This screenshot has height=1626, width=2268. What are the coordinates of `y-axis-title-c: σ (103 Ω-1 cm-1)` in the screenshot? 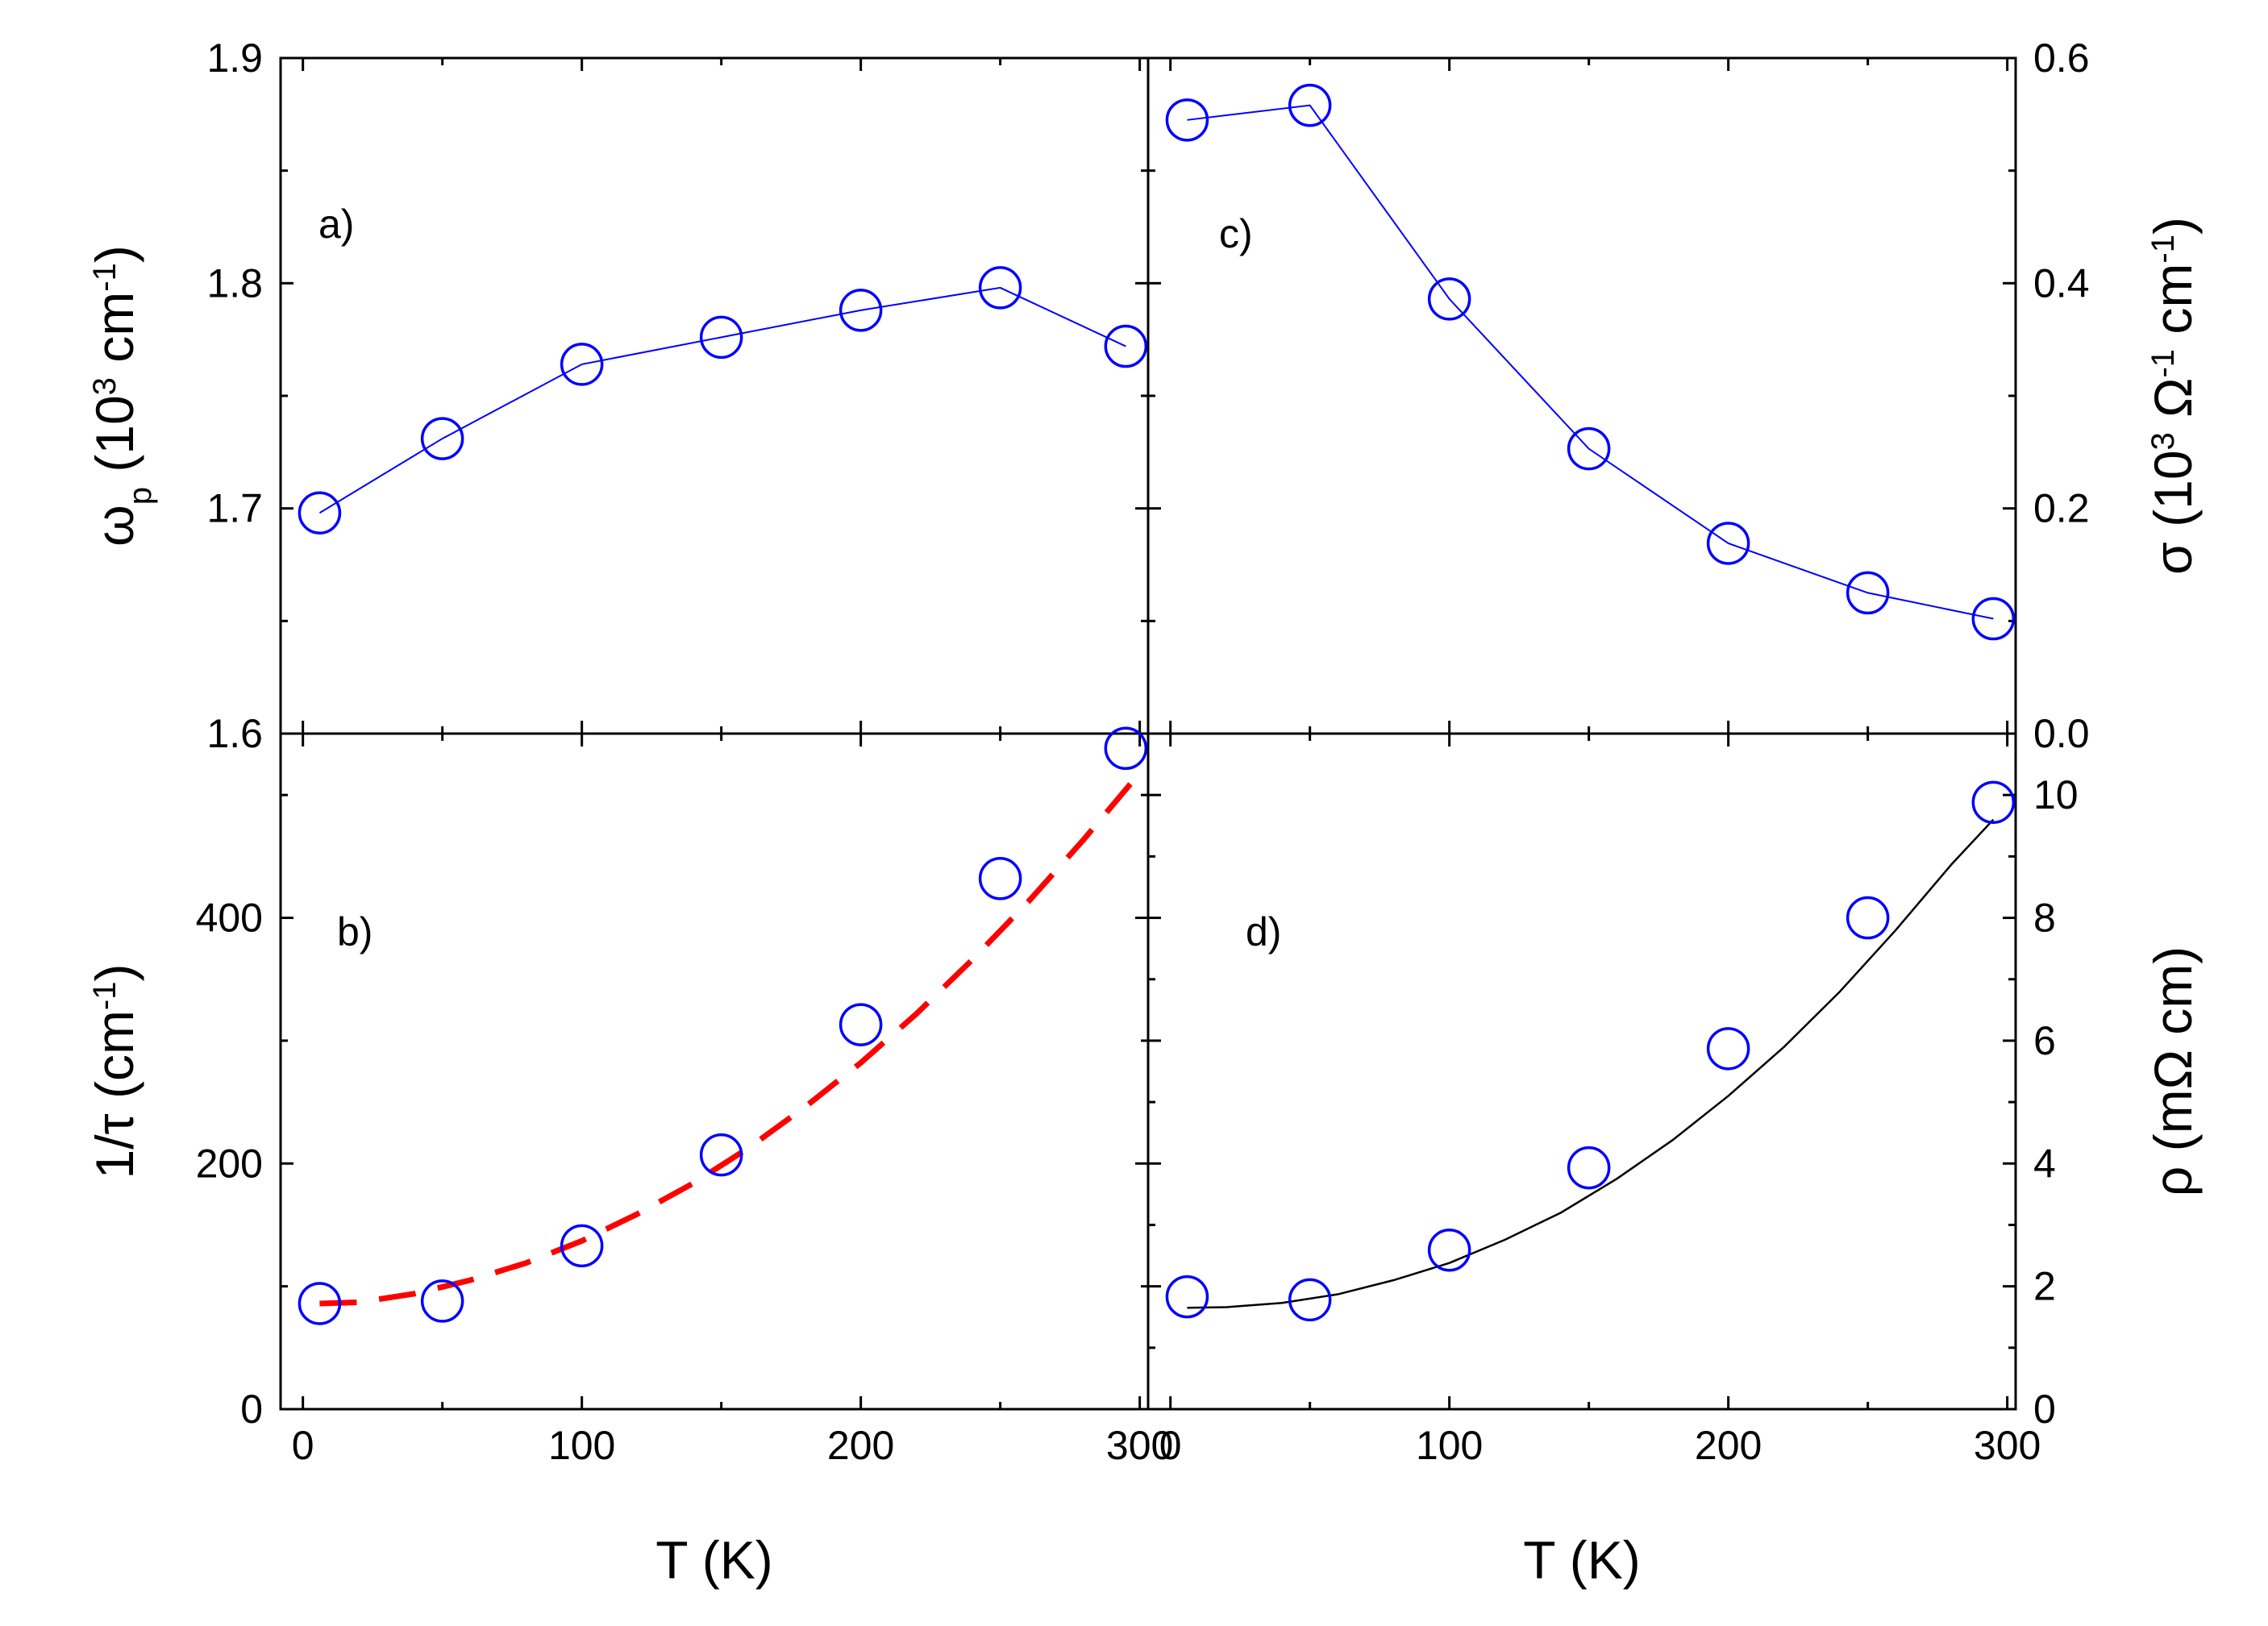 It's located at (2173, 396).